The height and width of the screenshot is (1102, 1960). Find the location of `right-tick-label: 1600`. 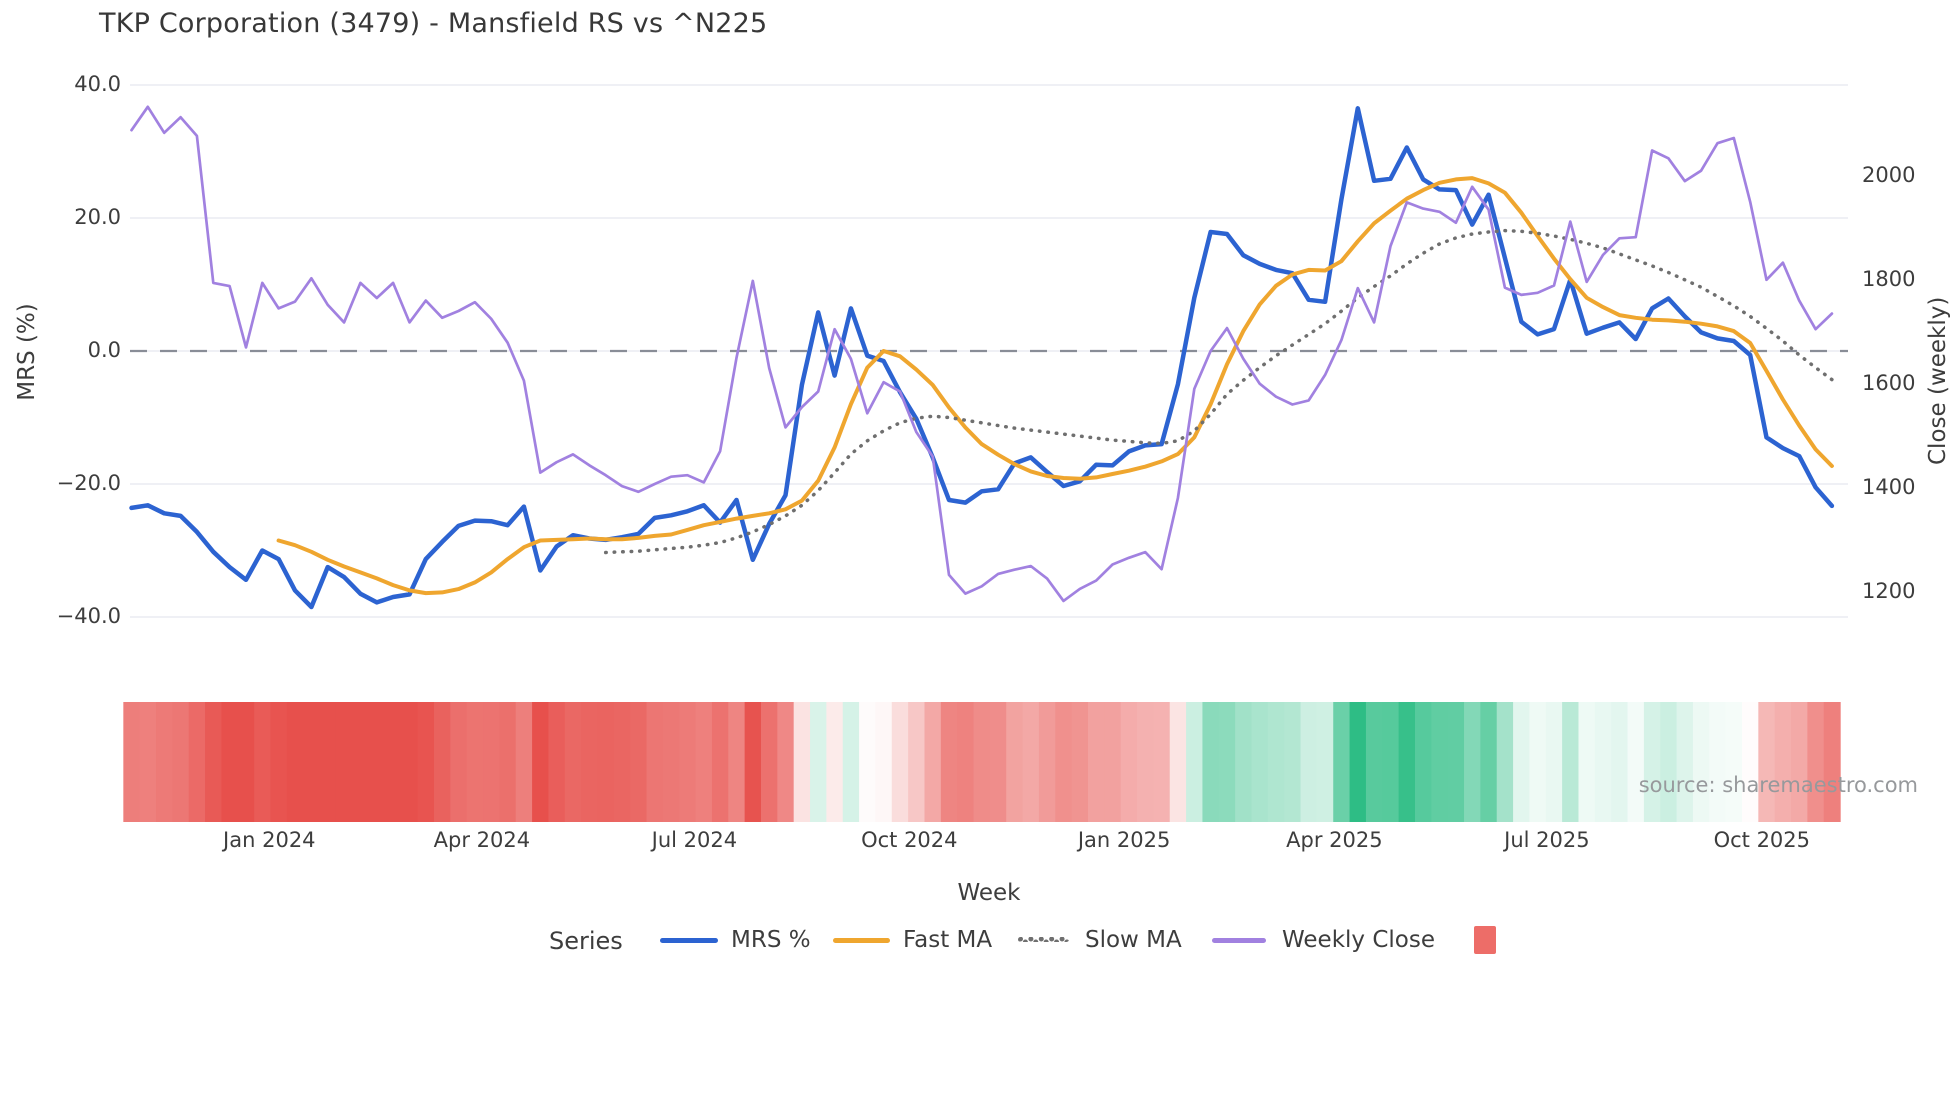

right-tick-label: 1600 is located at coordinates (1889, 382).